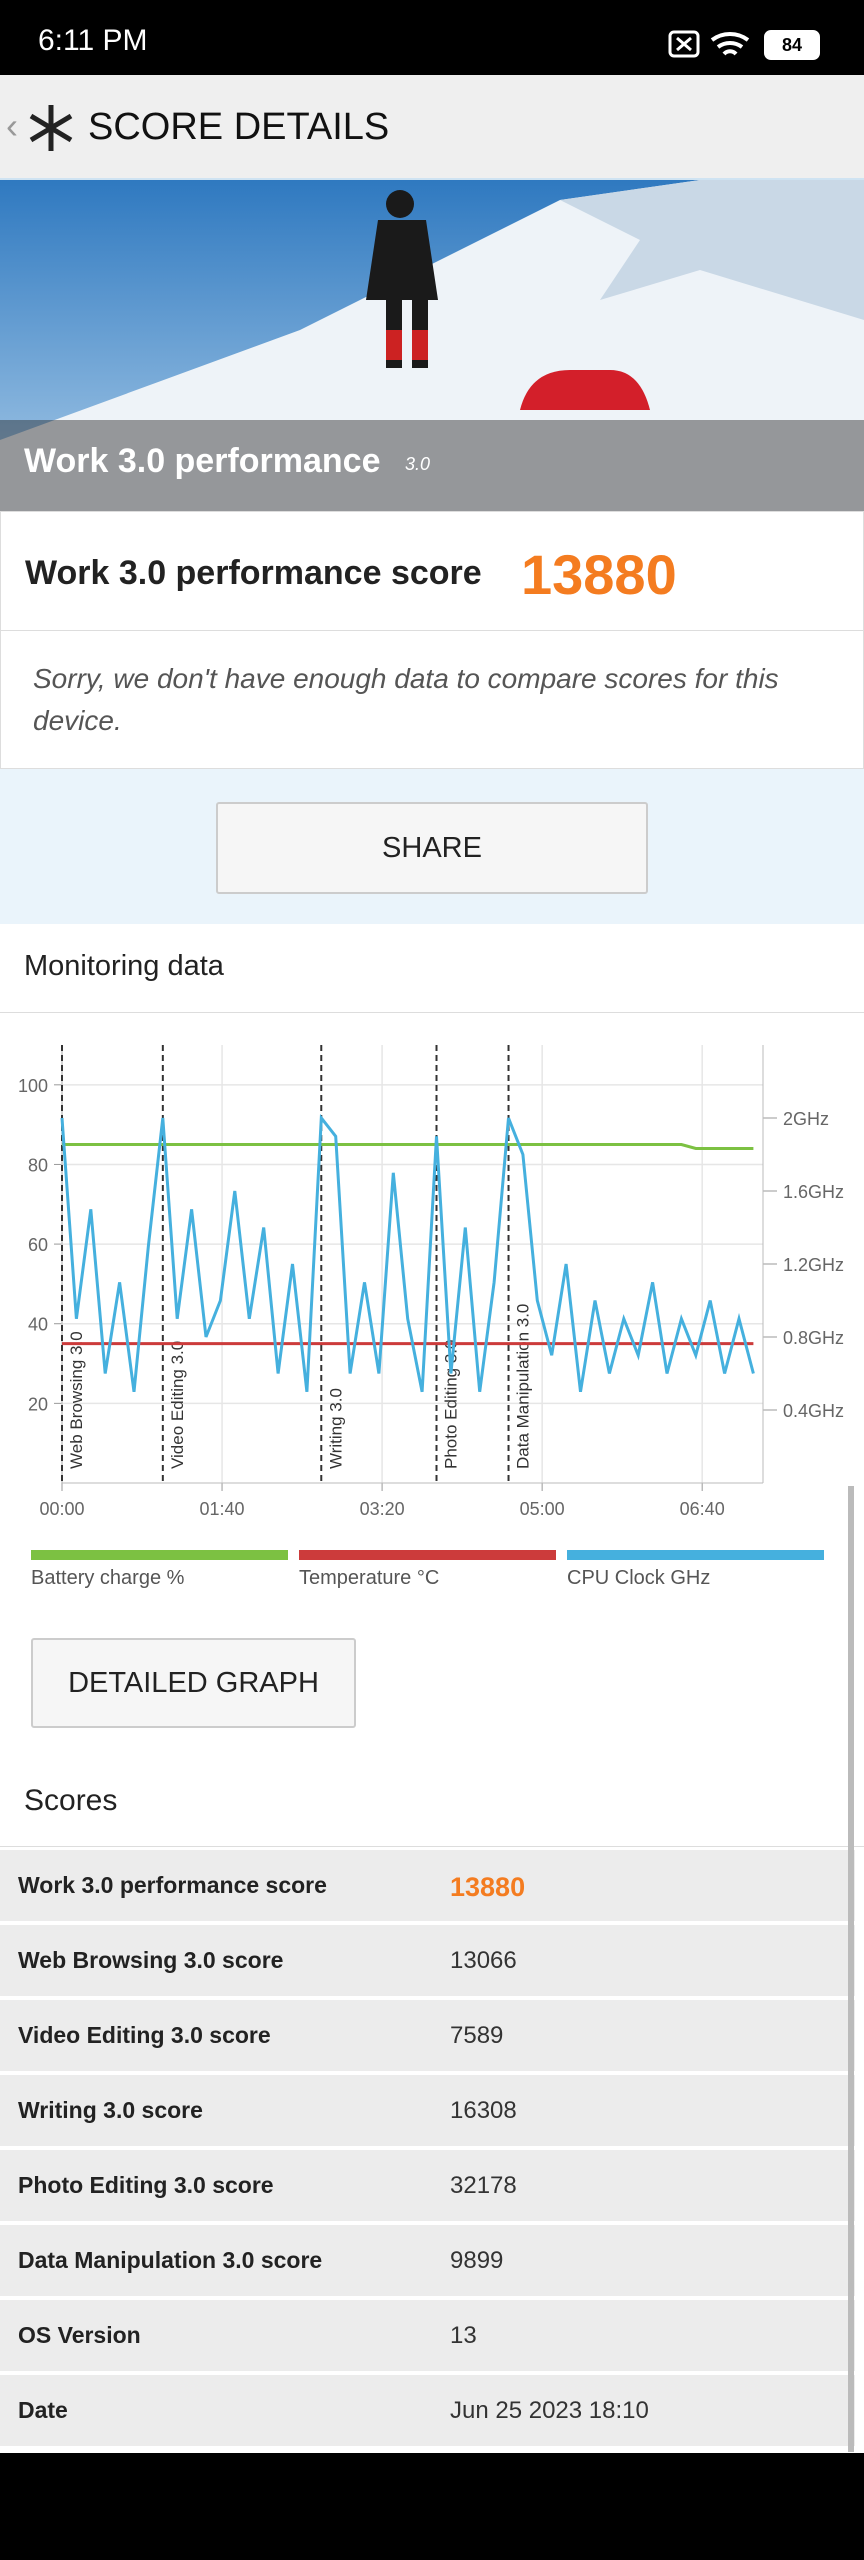 The image size is (864, 2560). Describe the element at coordinates (427, 2335) in the screenshot. I see `score-row: OS Version 13` at that location.